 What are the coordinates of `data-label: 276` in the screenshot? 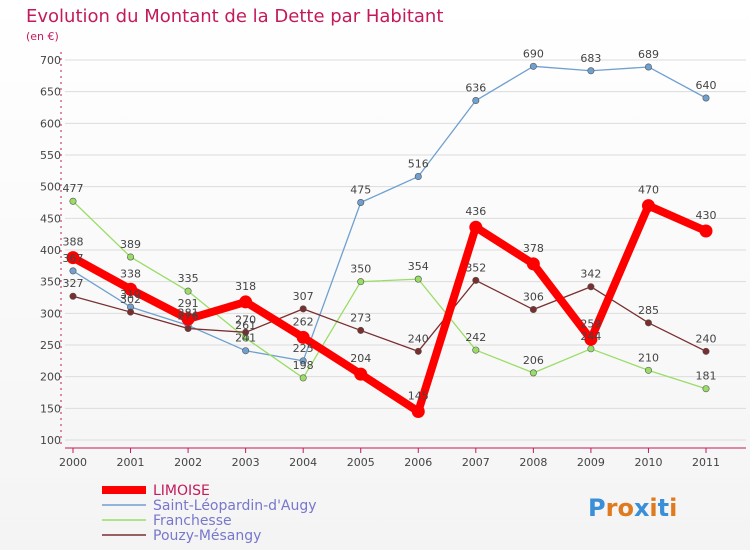 It's located at (188, 316).